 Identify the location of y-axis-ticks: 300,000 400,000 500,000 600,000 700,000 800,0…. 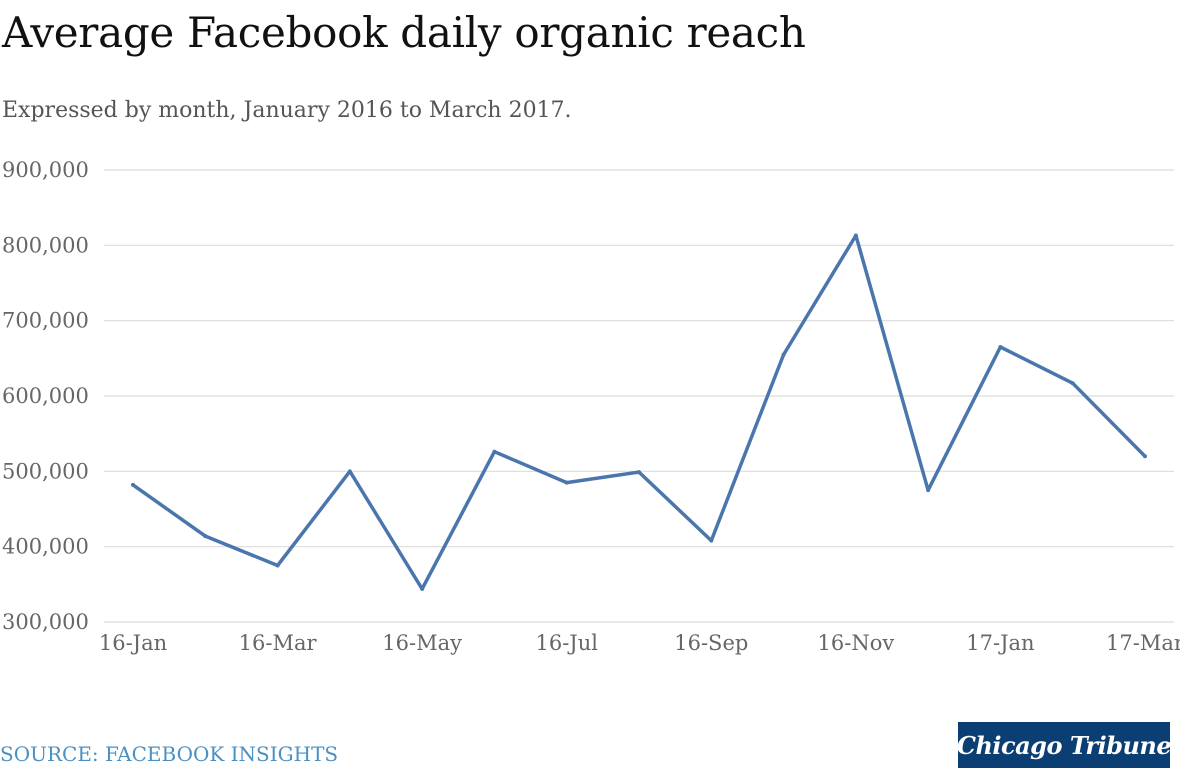
(45, 396).